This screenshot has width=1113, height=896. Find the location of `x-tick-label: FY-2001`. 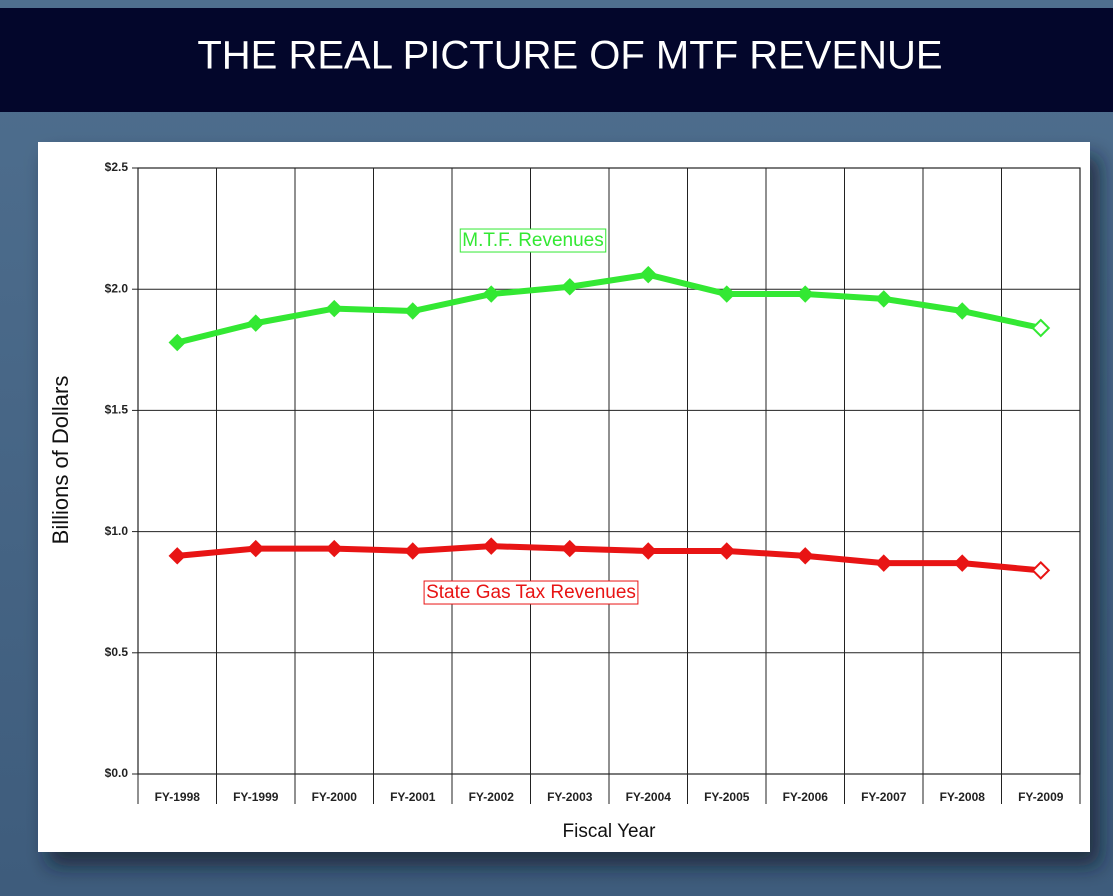

x-tick-label: FY-2001 is located at coordinates (413, 797).